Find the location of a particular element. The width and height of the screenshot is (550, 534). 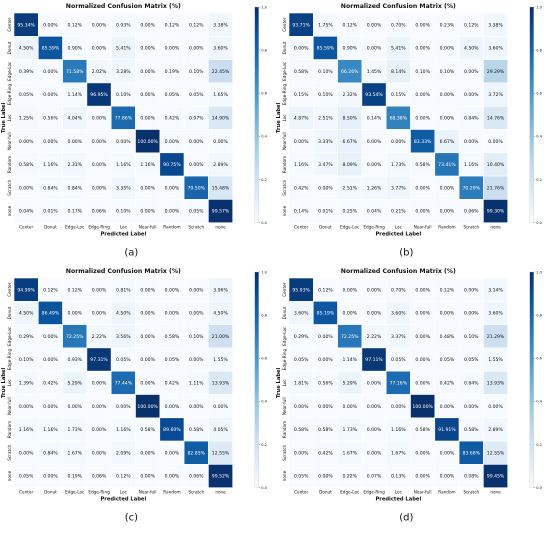

cell-value-label: 95.93% is located at coordinates (301, 290).